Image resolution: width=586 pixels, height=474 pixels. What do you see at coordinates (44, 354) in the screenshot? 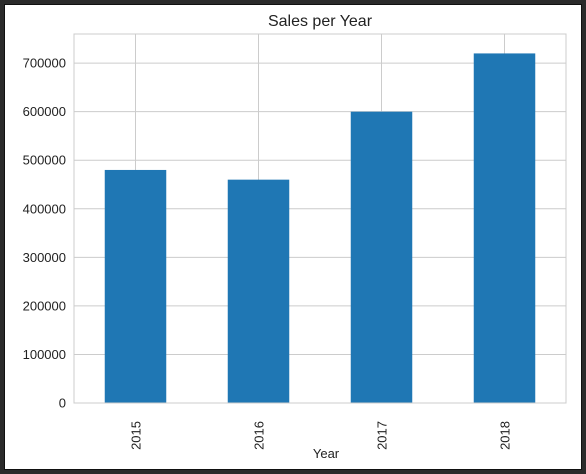
I see `y-tick-label: 100000` at bounding box center [44, 354].